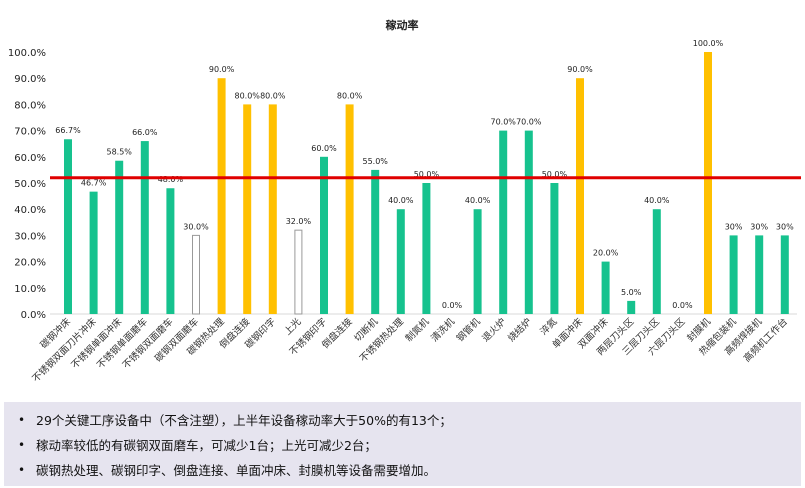  I want to click on y-tick-label: 30.0%, so click(30, 236).